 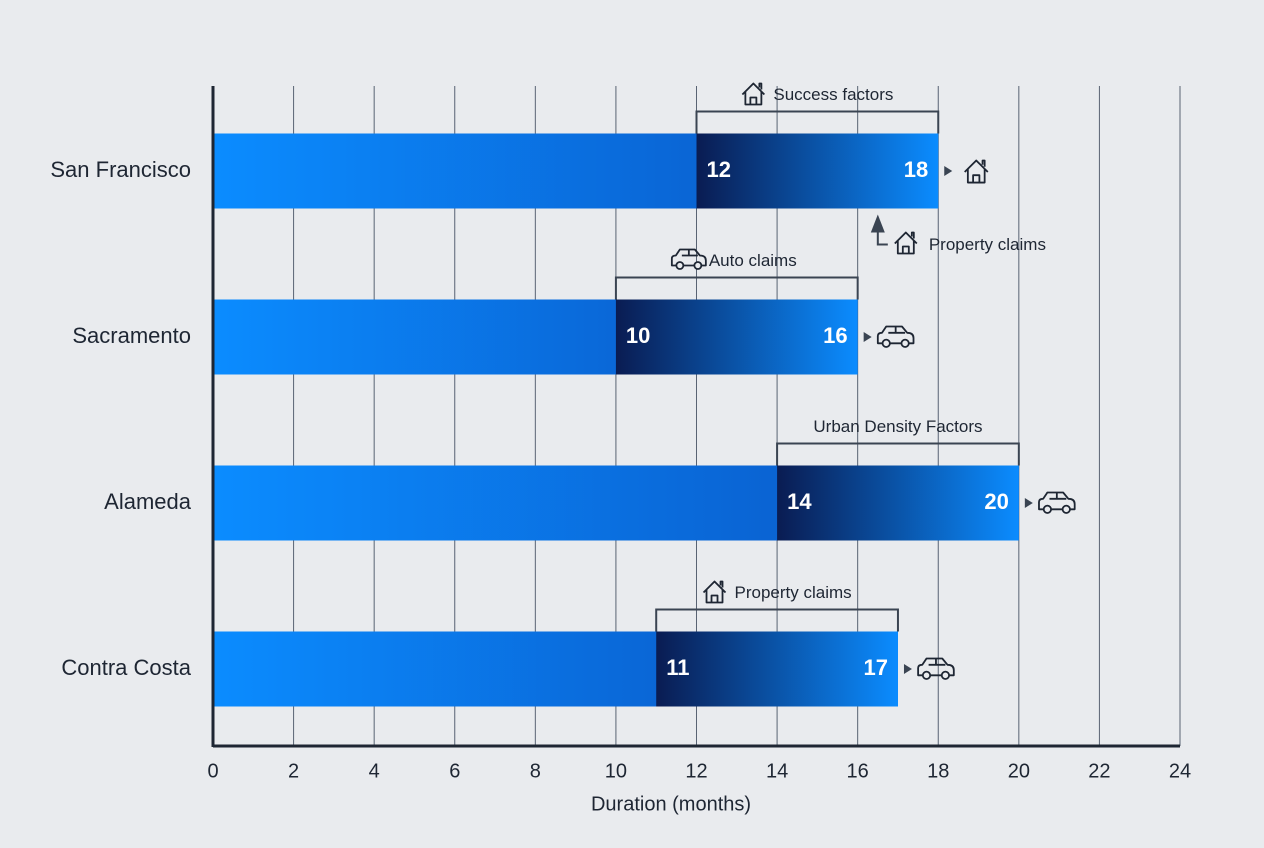 I want to click on value-label: 11, so click(x=677, y=667).